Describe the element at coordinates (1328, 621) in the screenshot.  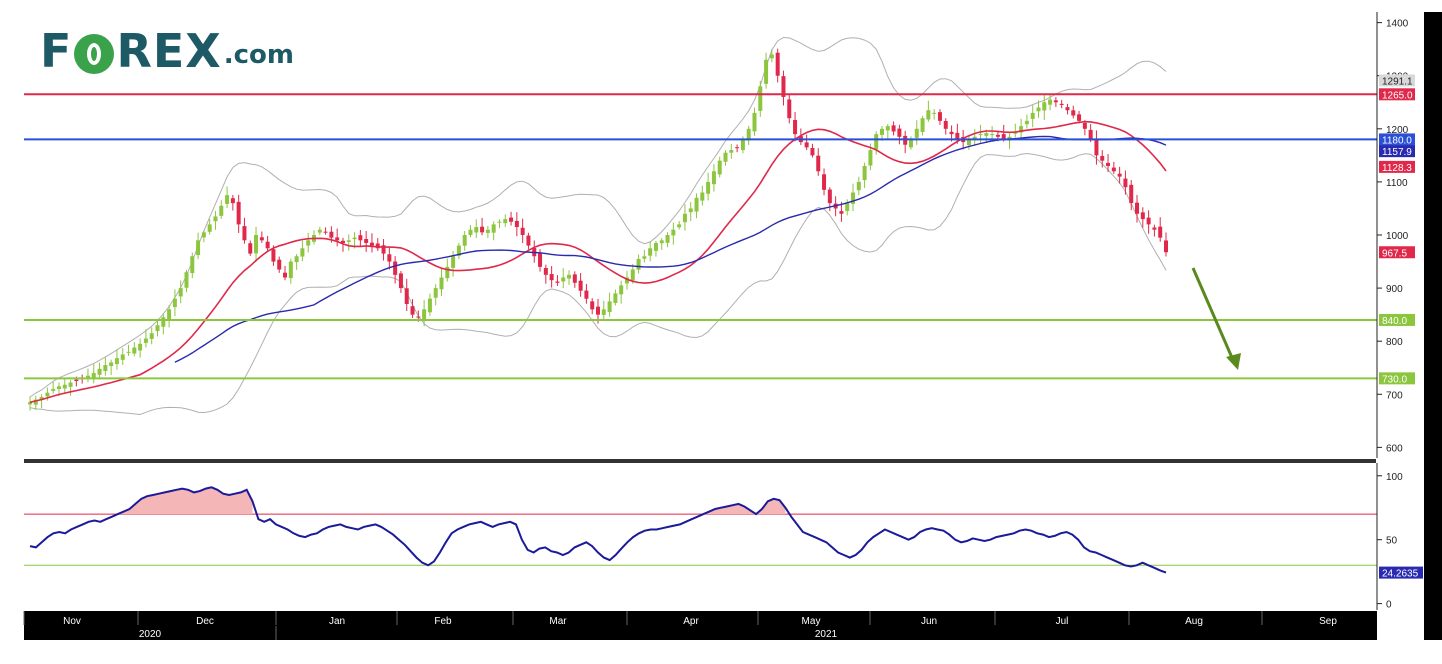
I see `x-month-label: Sep` at that location.